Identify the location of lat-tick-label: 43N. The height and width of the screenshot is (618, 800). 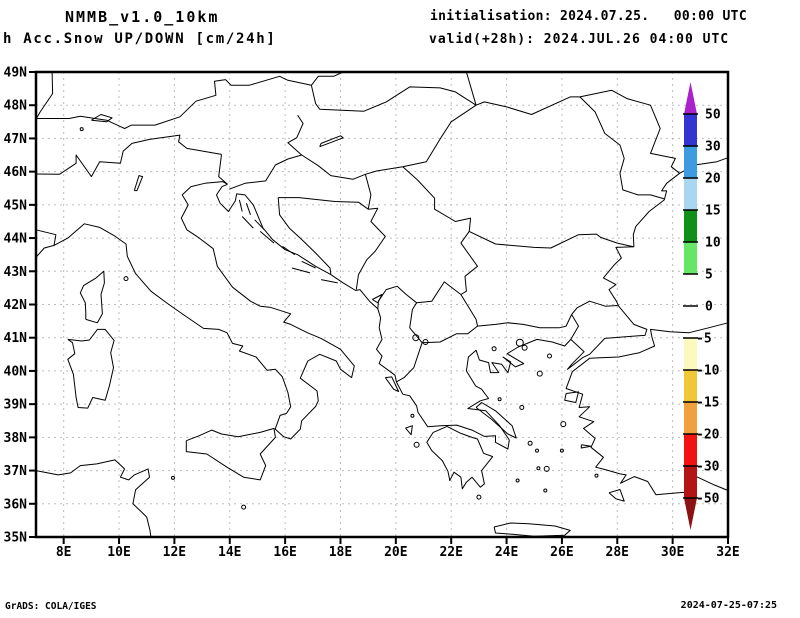
(16, 272).